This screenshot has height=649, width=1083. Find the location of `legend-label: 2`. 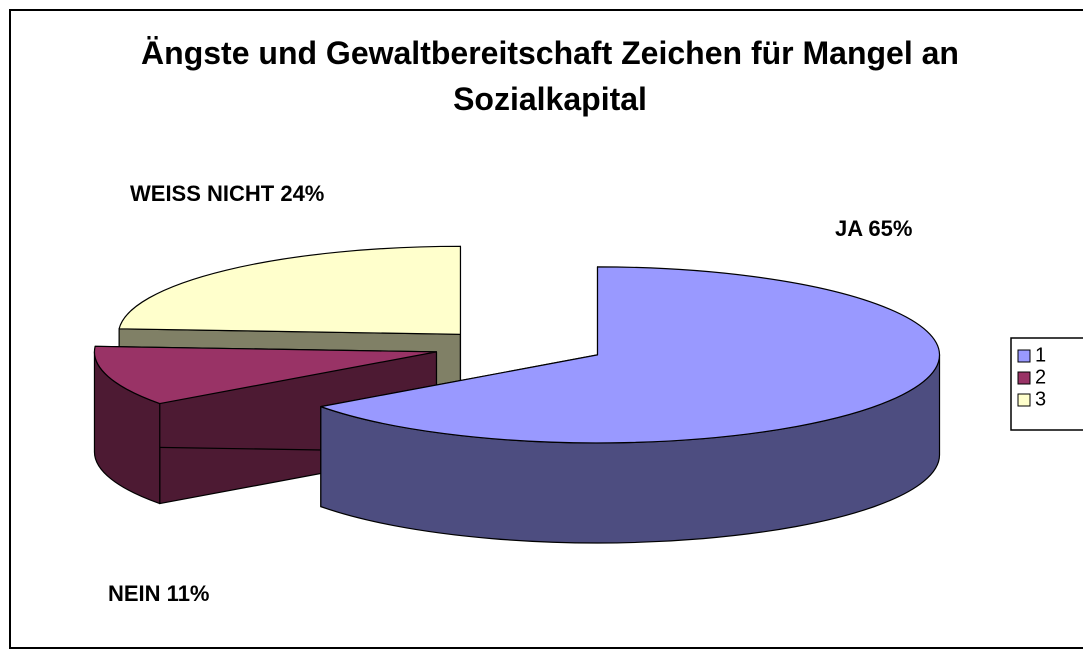

legend-label: 2 is located at coordinates (1040, 377).